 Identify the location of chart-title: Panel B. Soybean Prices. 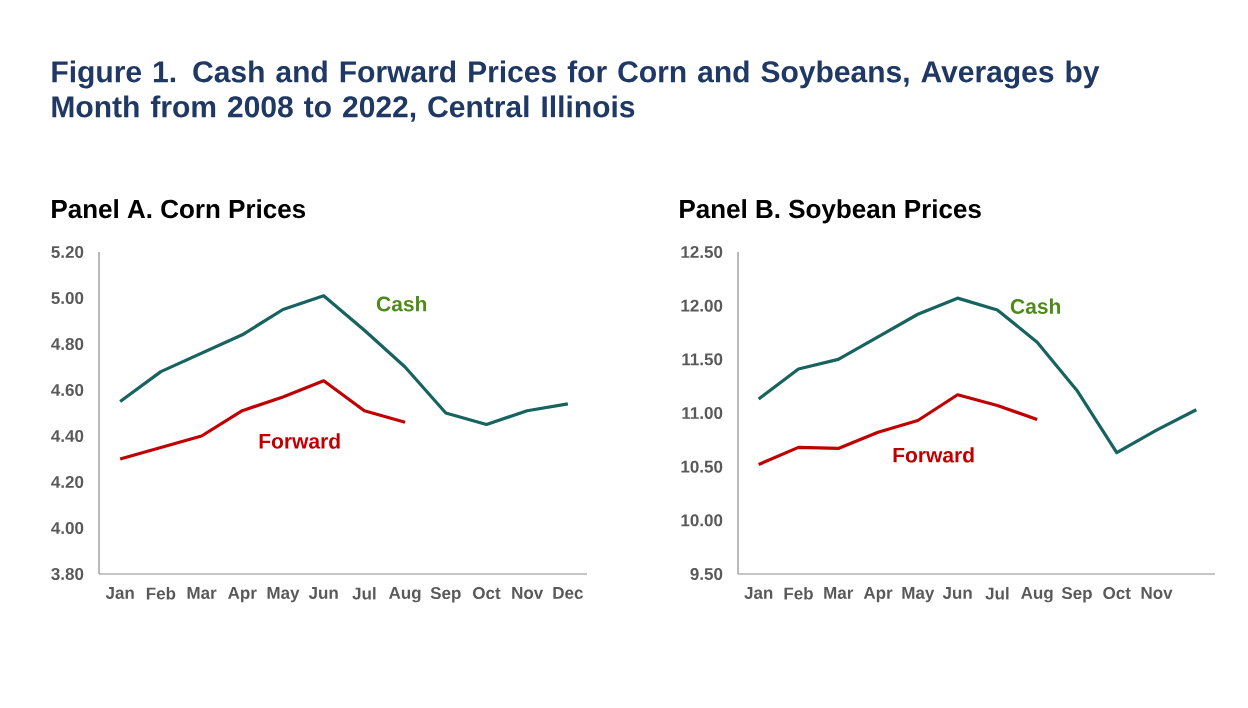
(830, 211).